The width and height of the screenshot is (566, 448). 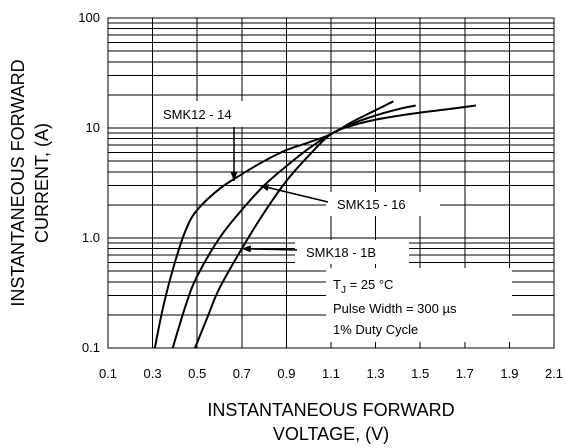 I want to click on conditions-box, so click(x=419, y=305).